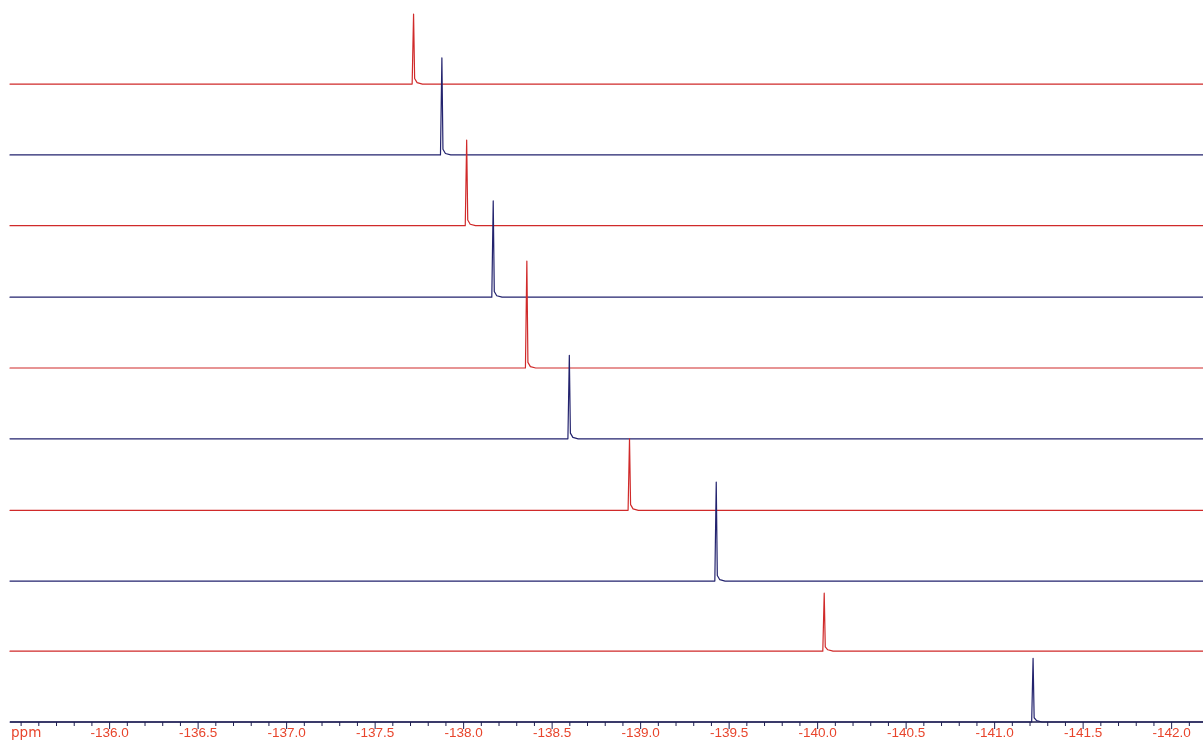 The image size is (1203, 742). I want to click on x-tick-label: -136.5, so click(198, 732).